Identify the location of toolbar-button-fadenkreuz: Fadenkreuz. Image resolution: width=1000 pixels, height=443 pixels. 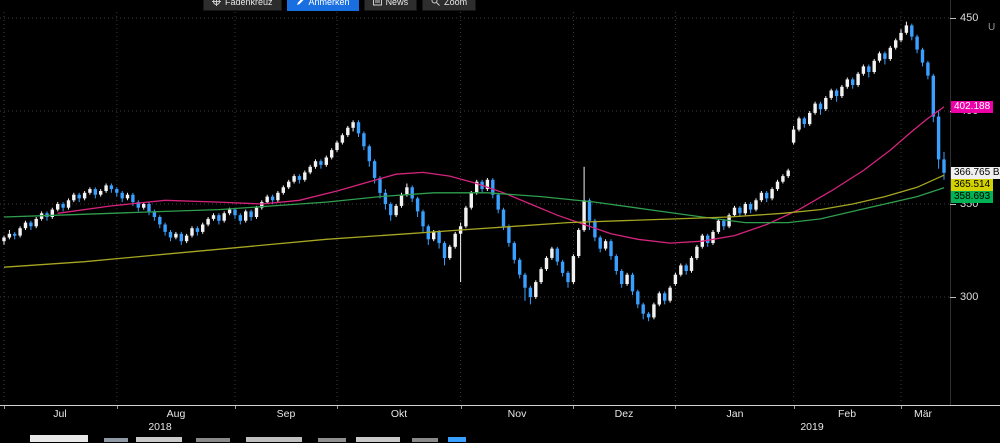
(242, 5).